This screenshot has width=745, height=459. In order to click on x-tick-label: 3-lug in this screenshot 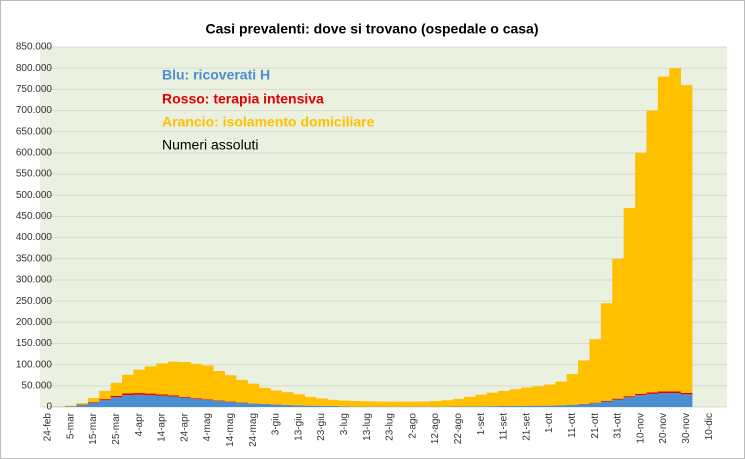, I will do `click(344, 424)`.